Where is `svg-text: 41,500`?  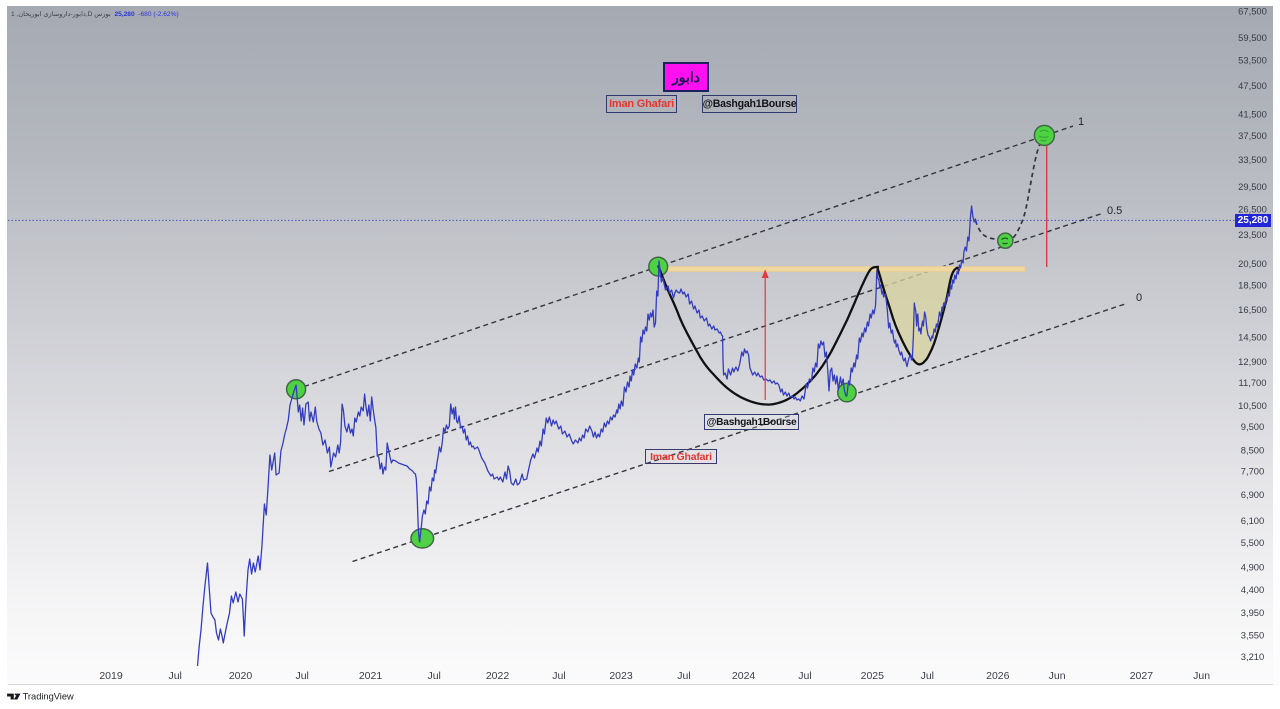
svg-text: 41,500 is located at coordinates (1252, 113).